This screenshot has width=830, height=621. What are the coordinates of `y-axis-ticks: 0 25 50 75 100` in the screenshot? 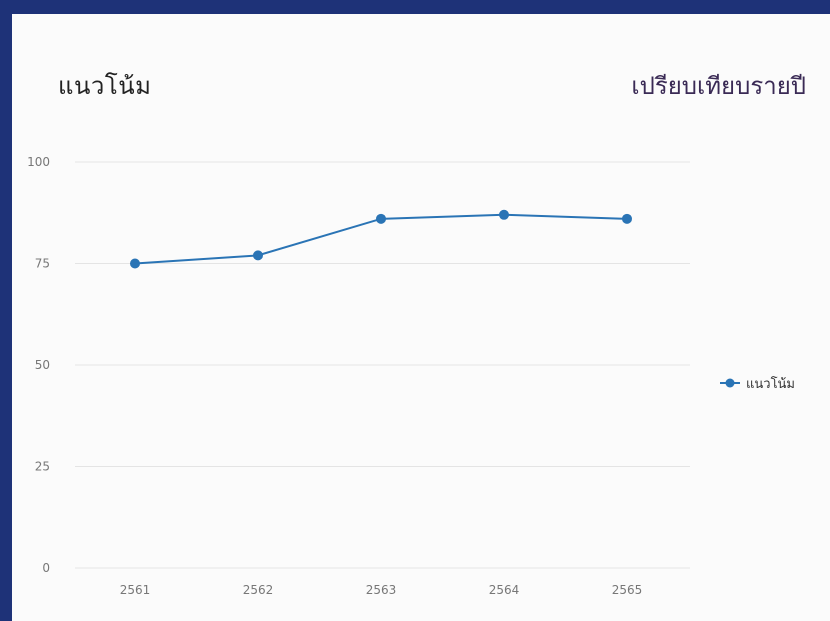 It's located at (38, 365).